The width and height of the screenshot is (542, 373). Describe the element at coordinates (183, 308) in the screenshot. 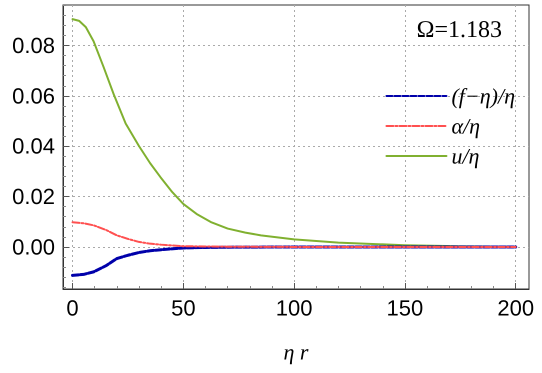

I see `x-tick-label: 50` at that location.